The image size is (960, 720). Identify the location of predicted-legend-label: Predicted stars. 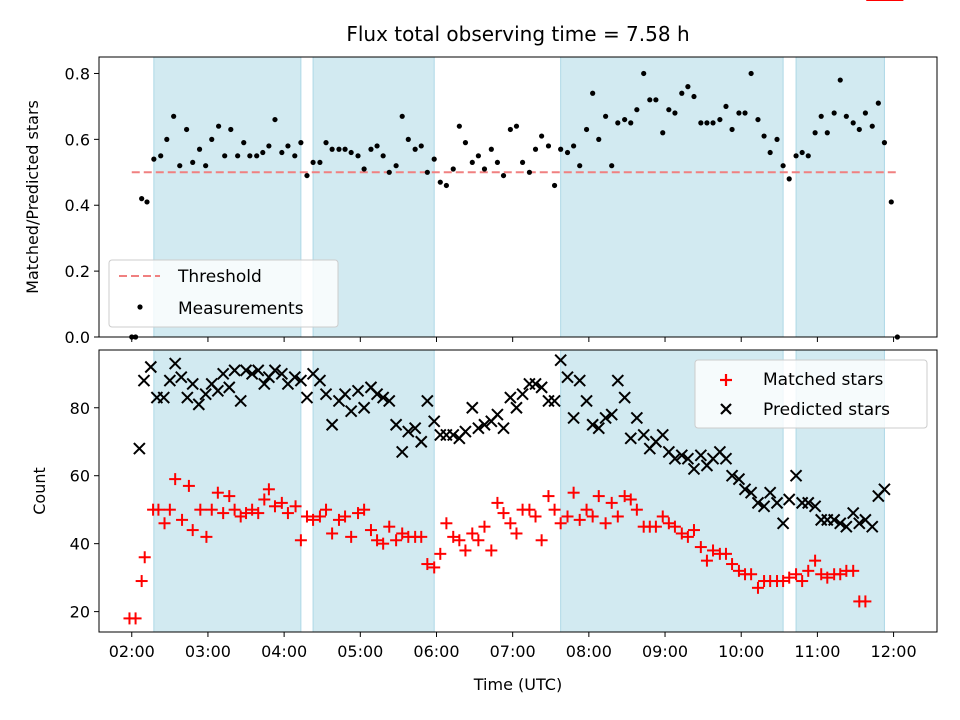
(826, 410).